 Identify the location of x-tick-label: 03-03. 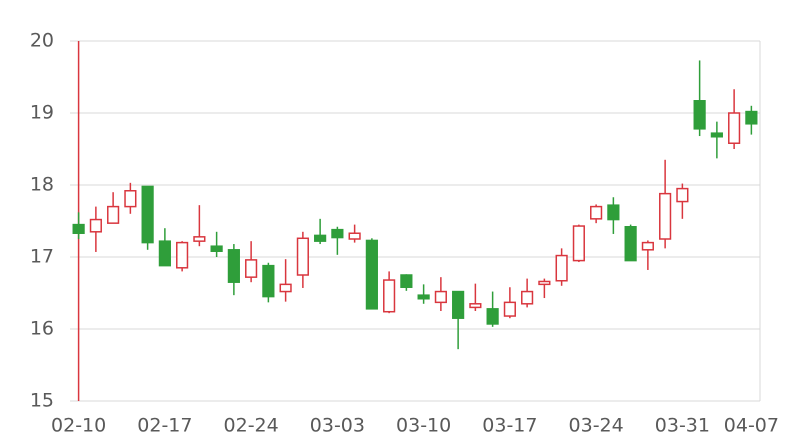
(337, 426).